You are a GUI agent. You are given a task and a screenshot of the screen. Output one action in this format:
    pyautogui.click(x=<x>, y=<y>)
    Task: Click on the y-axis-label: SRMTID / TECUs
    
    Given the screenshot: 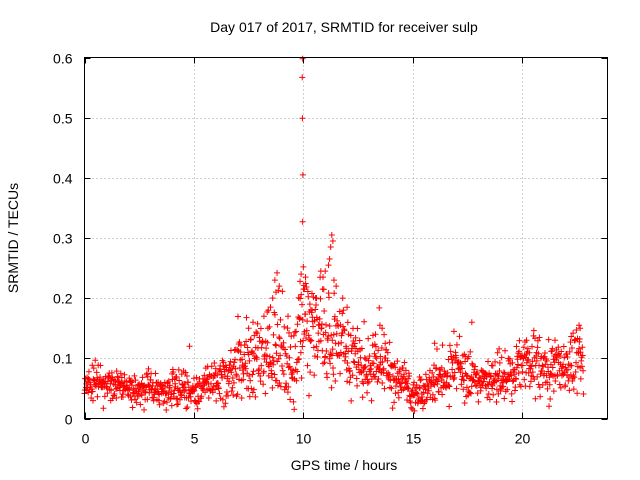 What is the action you would take?
    pyautogui.click(x=13, y=238)
    